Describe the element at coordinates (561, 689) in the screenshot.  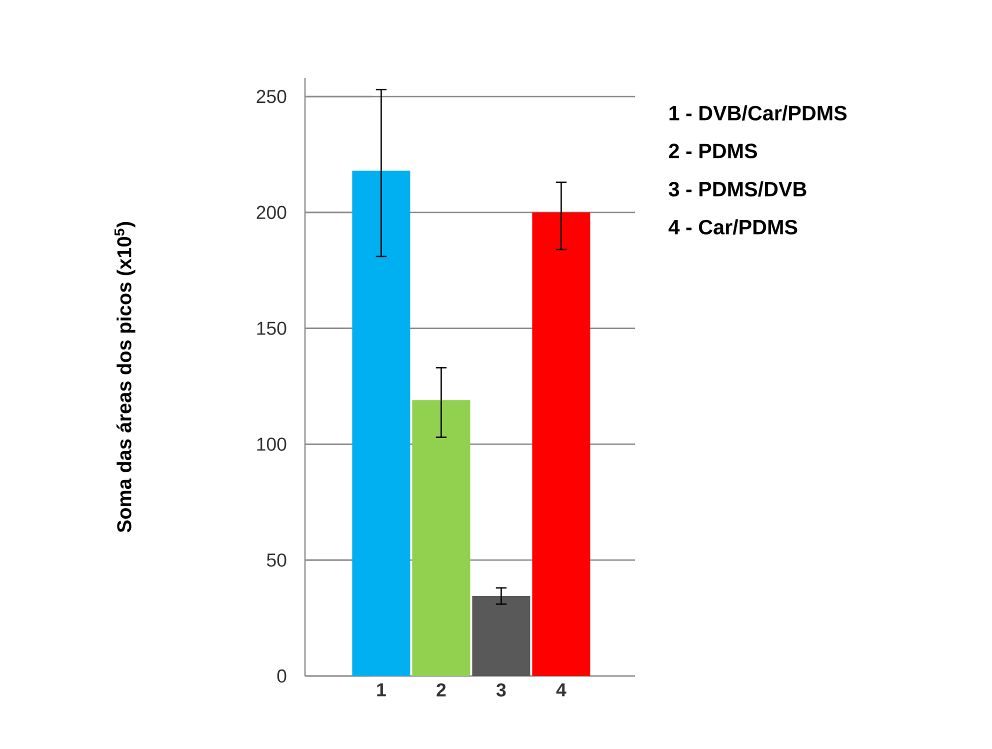
I see `x-tick-label: 4` at that location.